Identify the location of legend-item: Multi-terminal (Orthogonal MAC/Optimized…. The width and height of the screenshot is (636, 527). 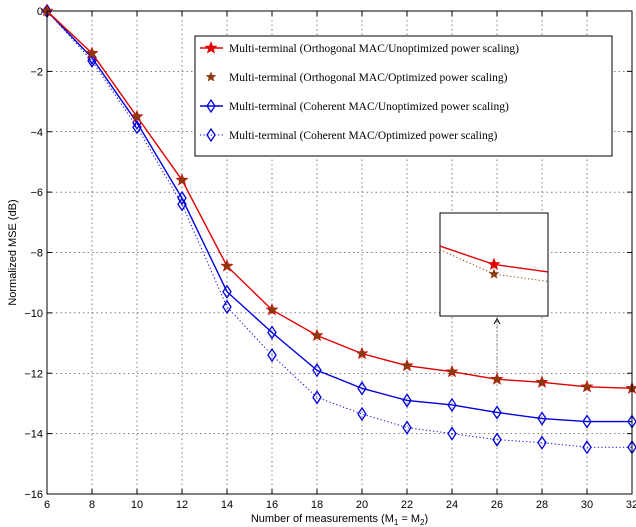
(356, 77).